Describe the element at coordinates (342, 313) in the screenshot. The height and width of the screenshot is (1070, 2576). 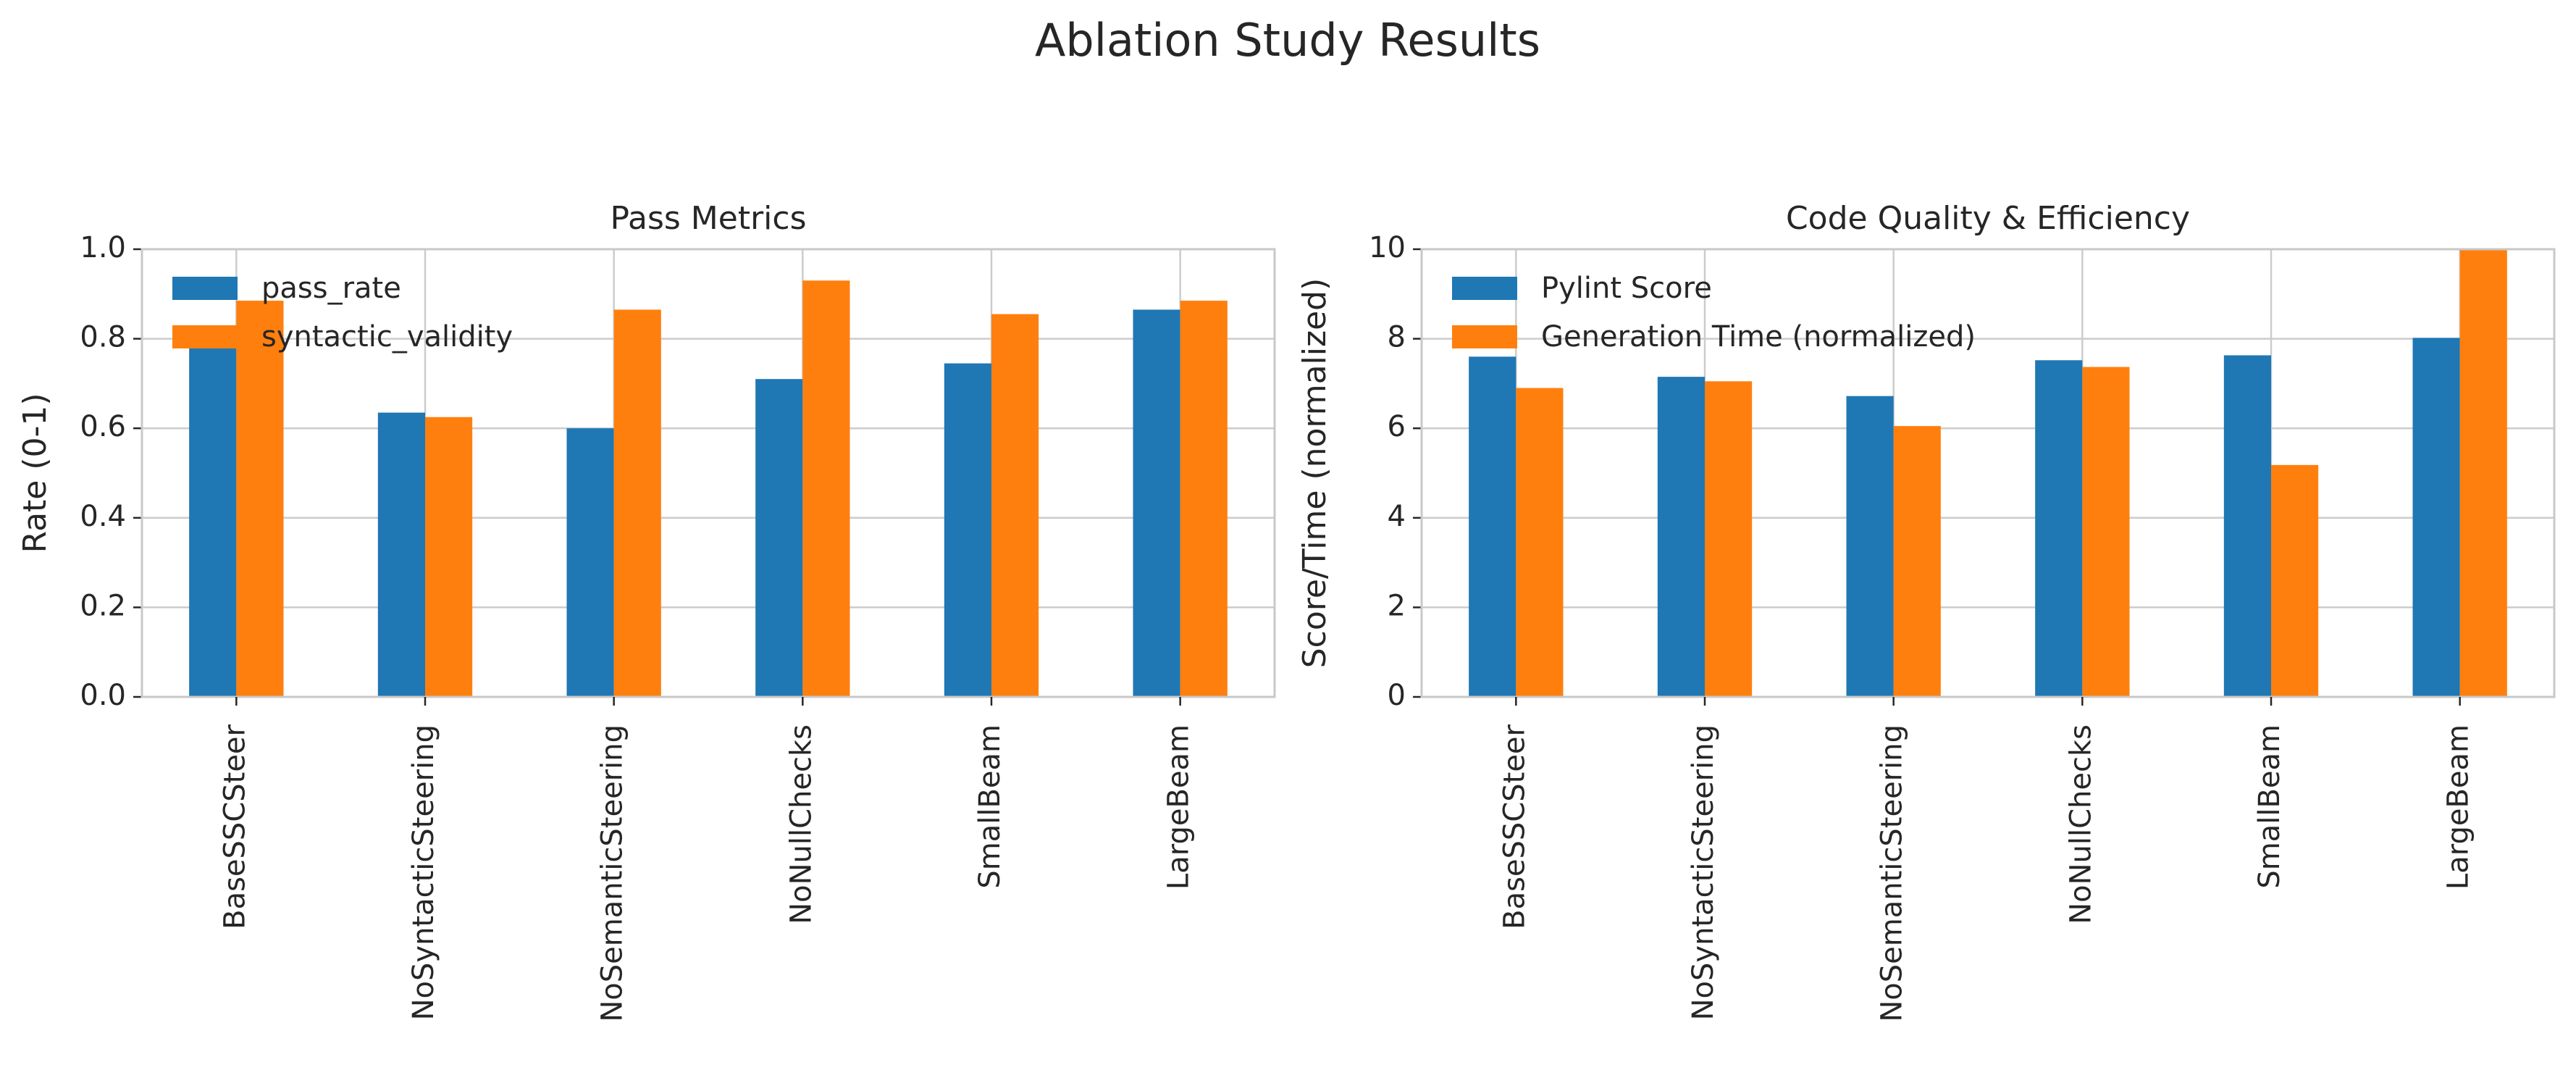
I see `legend: pass_rate syntactic_validity` at that location.